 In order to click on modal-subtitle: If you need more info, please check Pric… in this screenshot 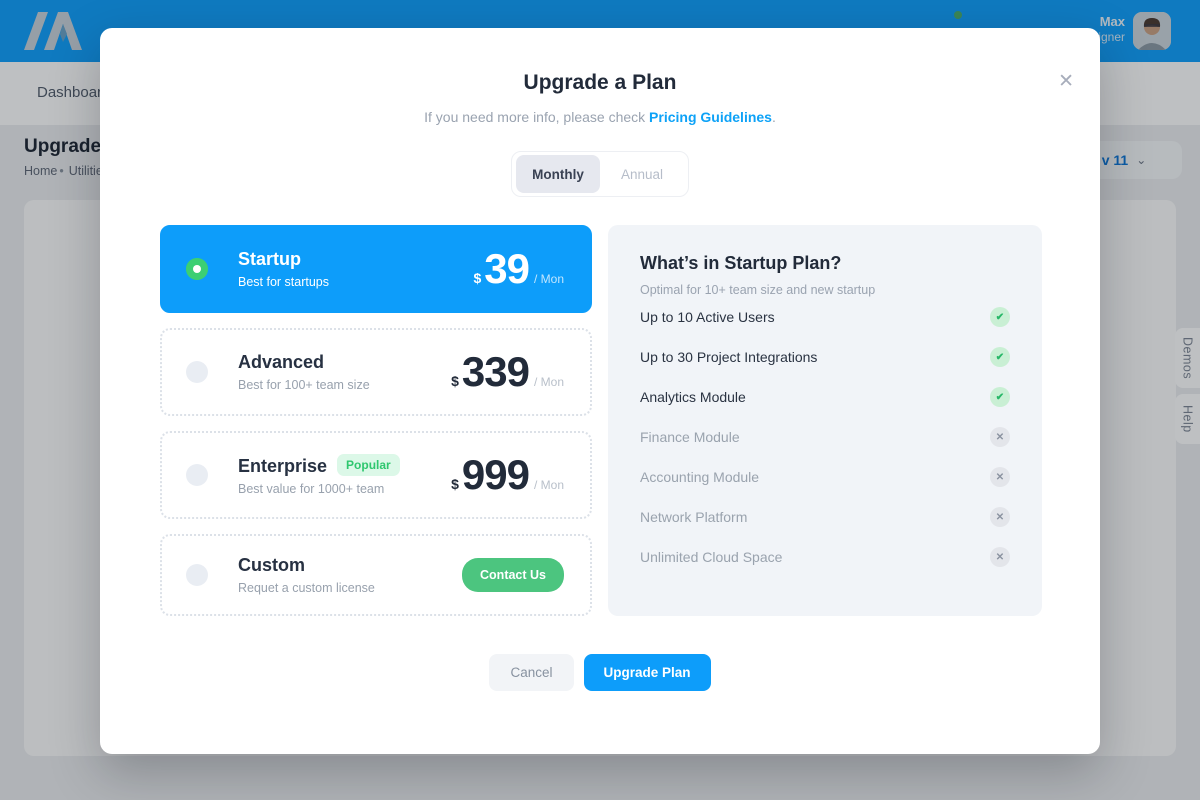, I will do `click(600, 117)`.